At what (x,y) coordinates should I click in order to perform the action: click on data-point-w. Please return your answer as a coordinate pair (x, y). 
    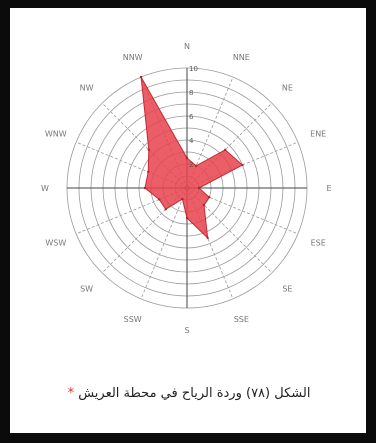
    Looking at the image, I should click on (145, 188).